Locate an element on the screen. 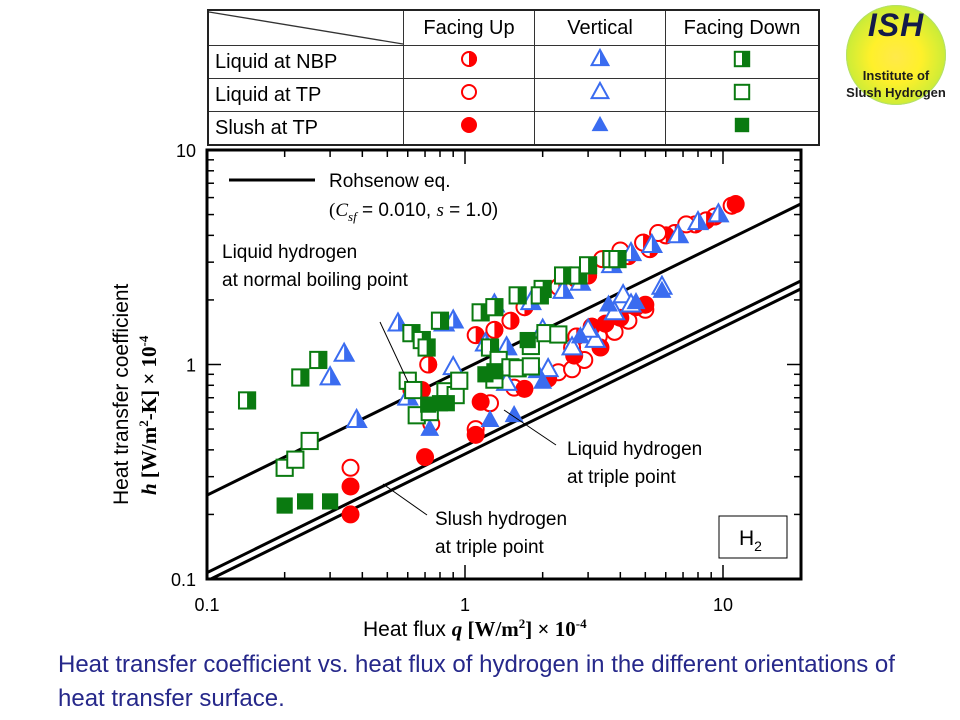  y-tick-label: 10 is located at coordinates (186, 151).